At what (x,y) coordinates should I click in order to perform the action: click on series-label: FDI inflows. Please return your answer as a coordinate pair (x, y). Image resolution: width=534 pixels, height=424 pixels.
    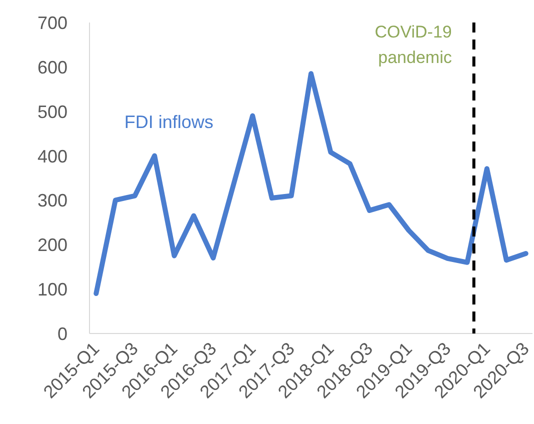
    Looking at the image, I should click on (169, 122).